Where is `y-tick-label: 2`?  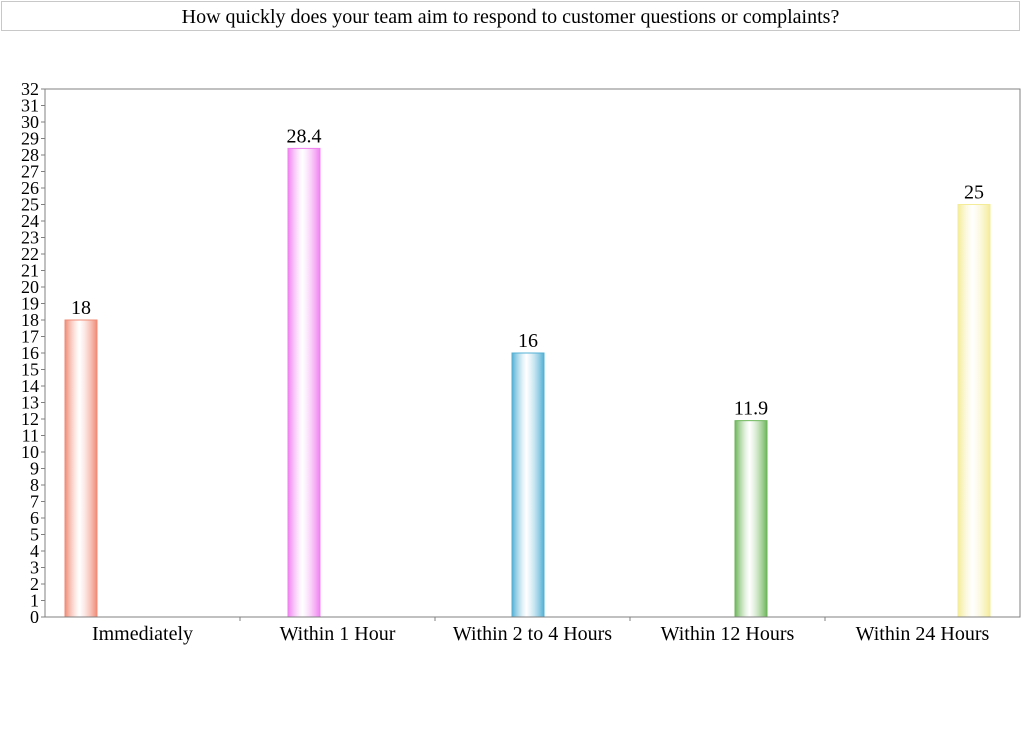 y-tick-label: 2 is located at coordinates (34, 584).